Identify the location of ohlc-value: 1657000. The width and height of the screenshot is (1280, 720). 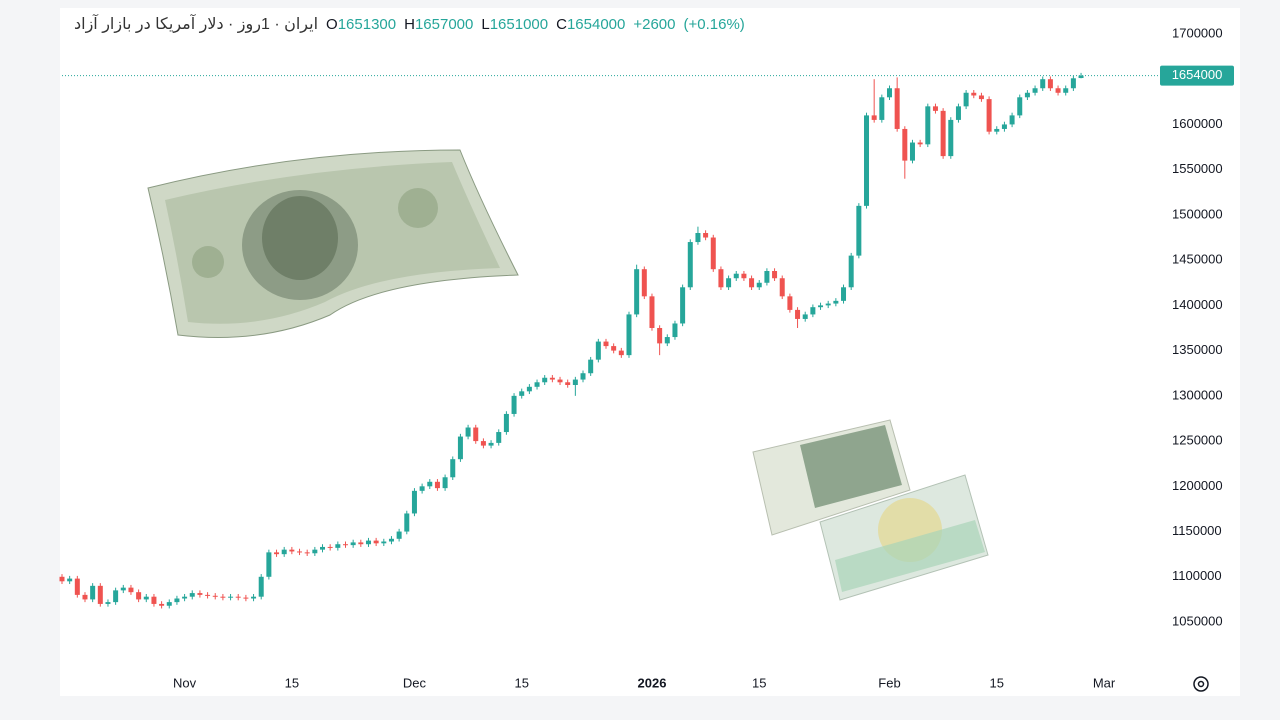
(444, 24).